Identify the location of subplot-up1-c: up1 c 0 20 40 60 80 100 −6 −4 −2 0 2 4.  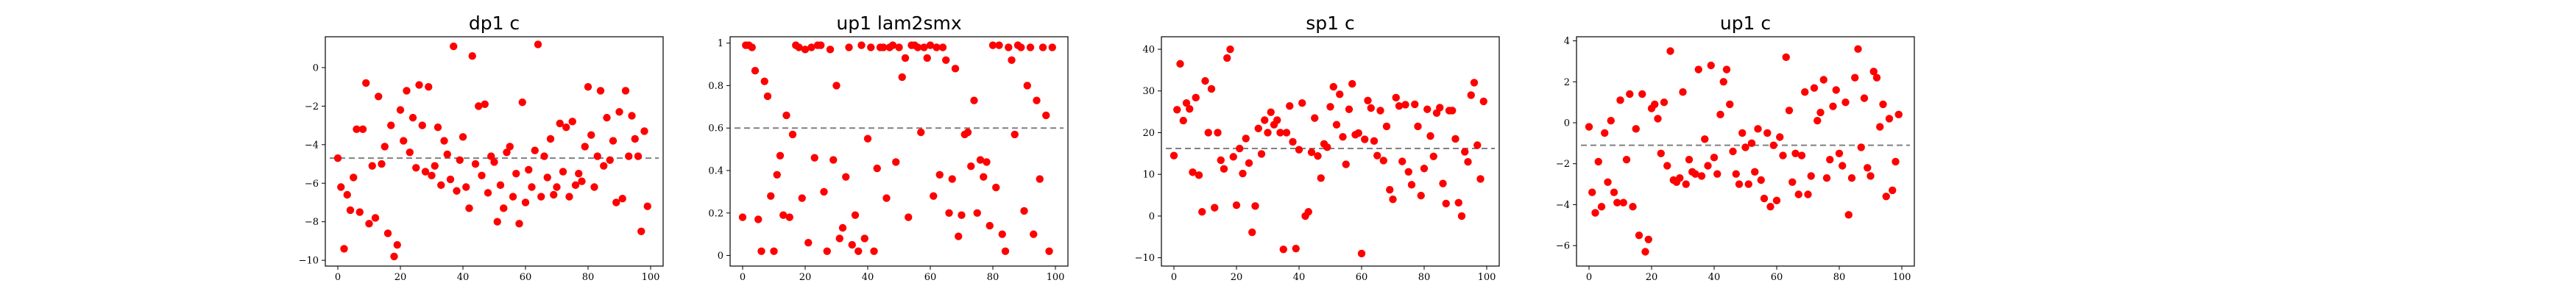
(1735, 147).